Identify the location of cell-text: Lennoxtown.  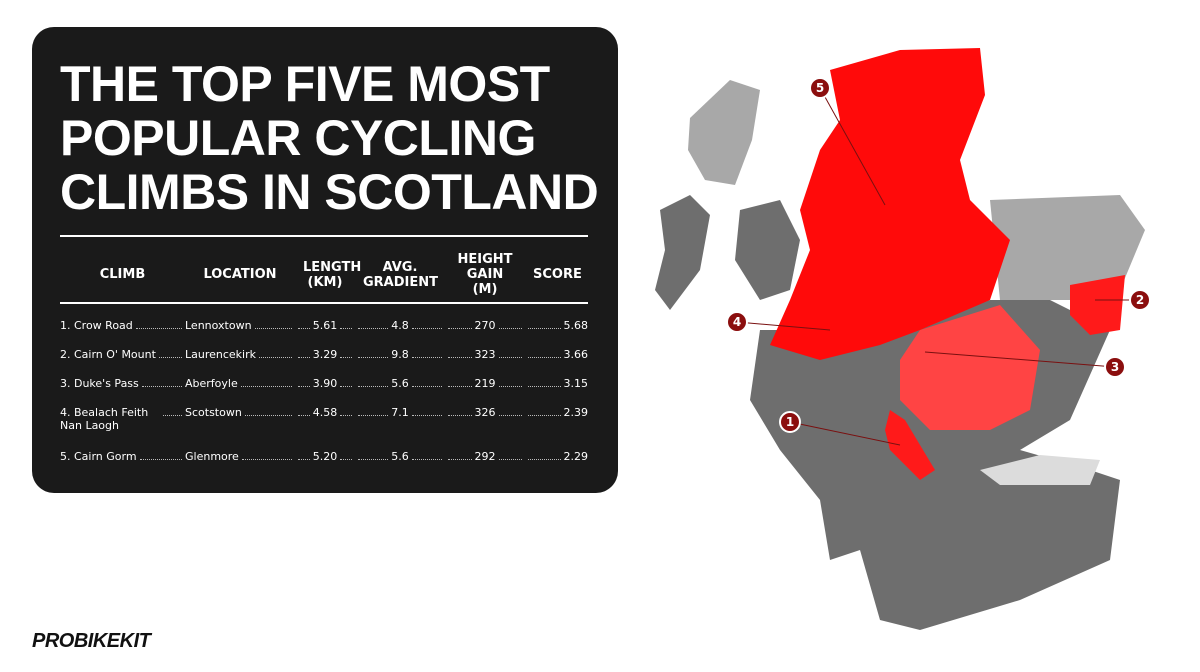
(218, 325).